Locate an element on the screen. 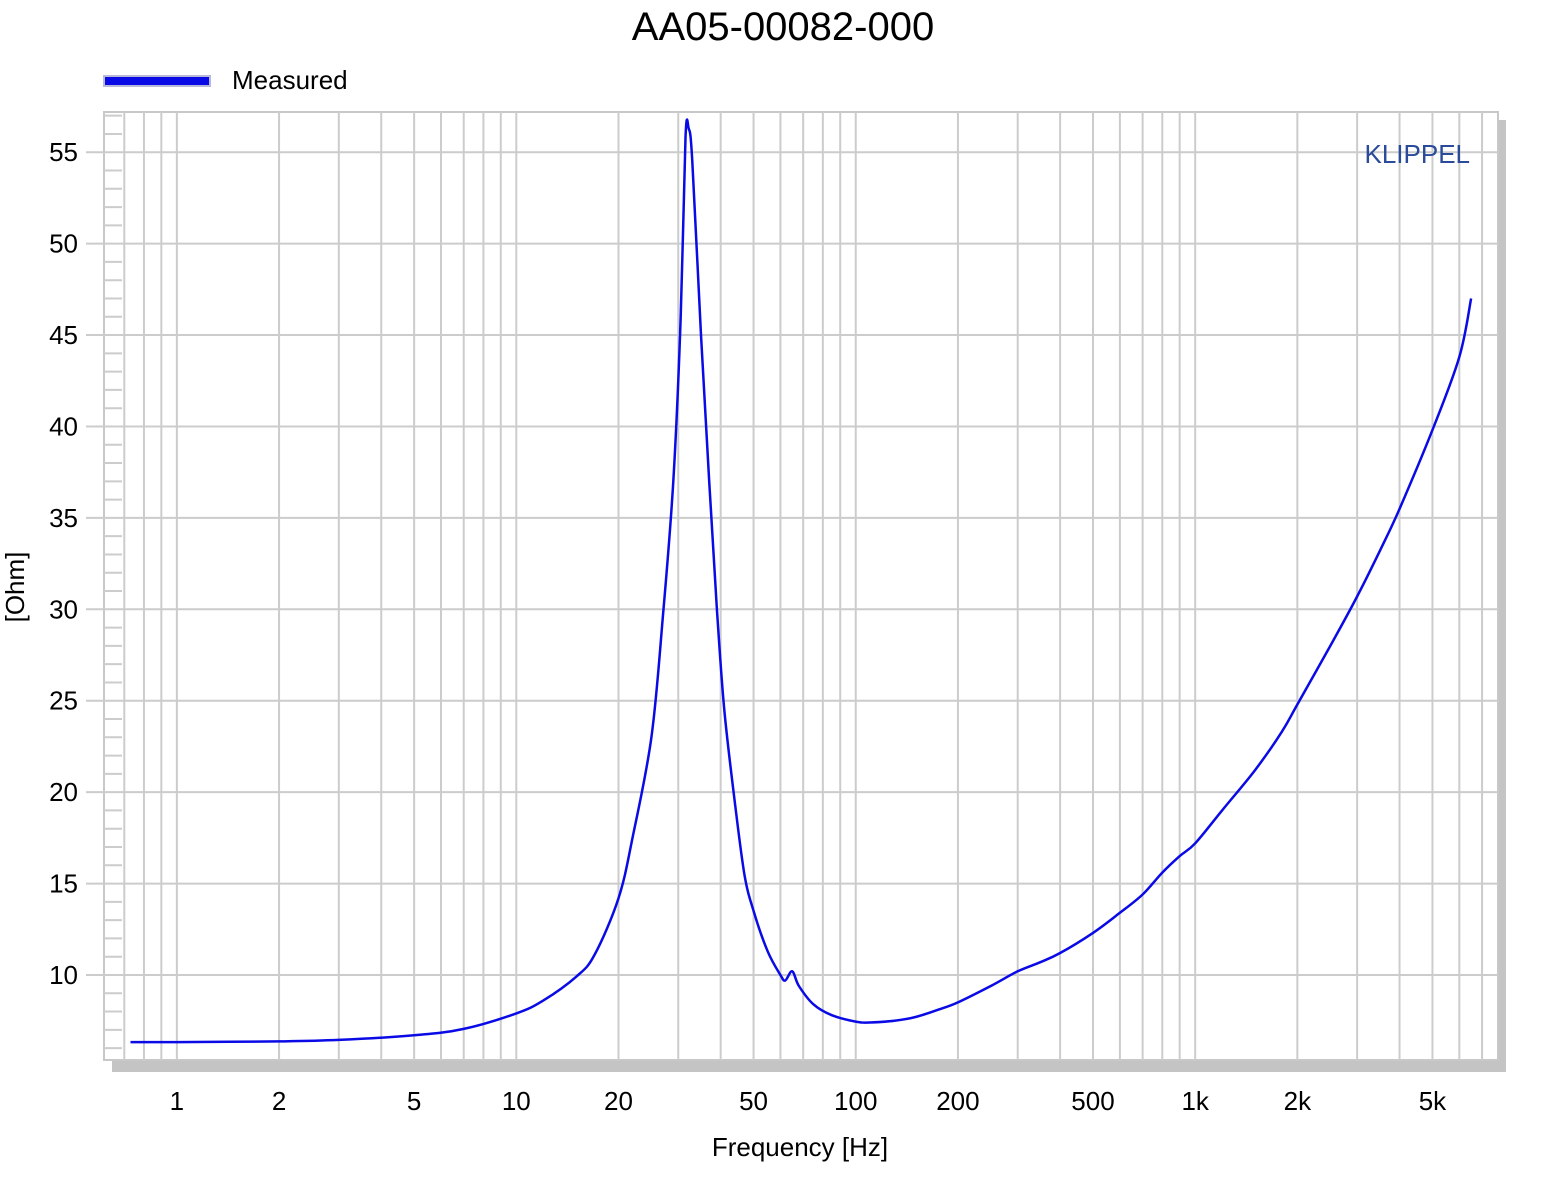 This screenshot has width=1568, height=1181. x-tick-label: 2k is located at coordinates (1298, 1101).